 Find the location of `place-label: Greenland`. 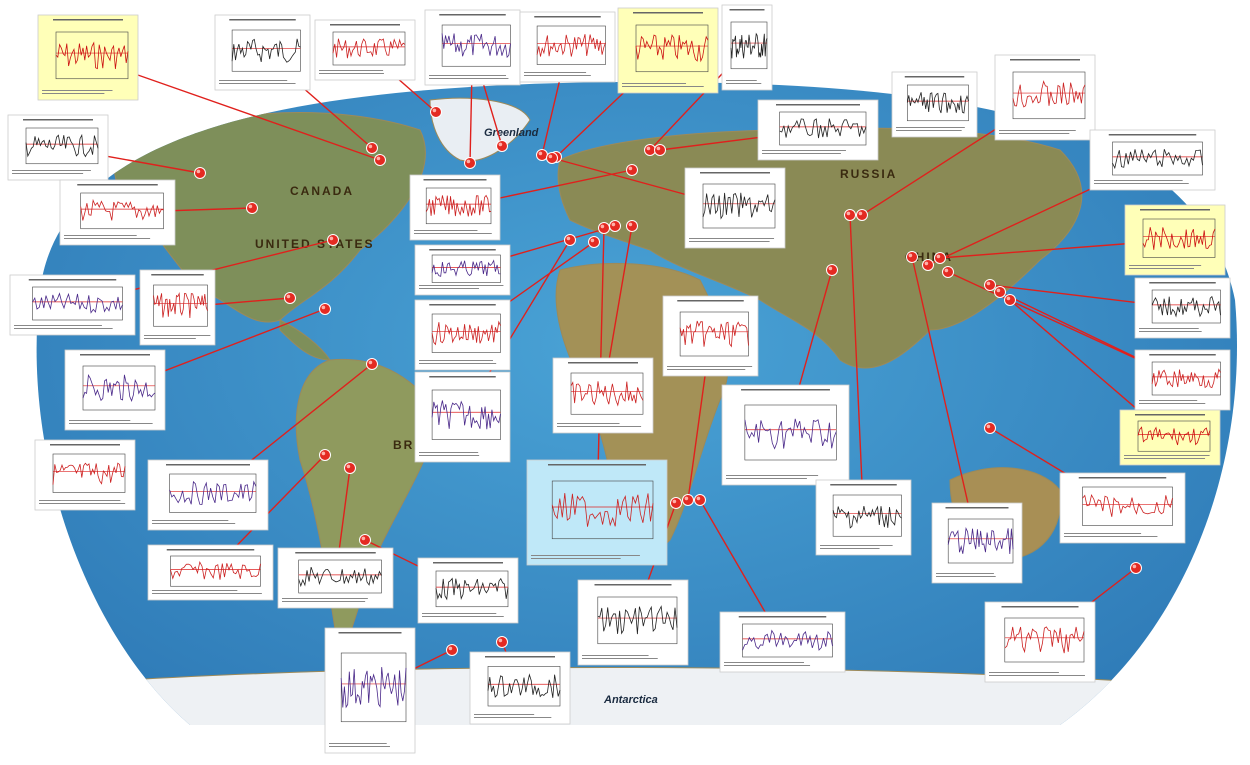

place-label: Greenland is located at coordinates (511, 133).